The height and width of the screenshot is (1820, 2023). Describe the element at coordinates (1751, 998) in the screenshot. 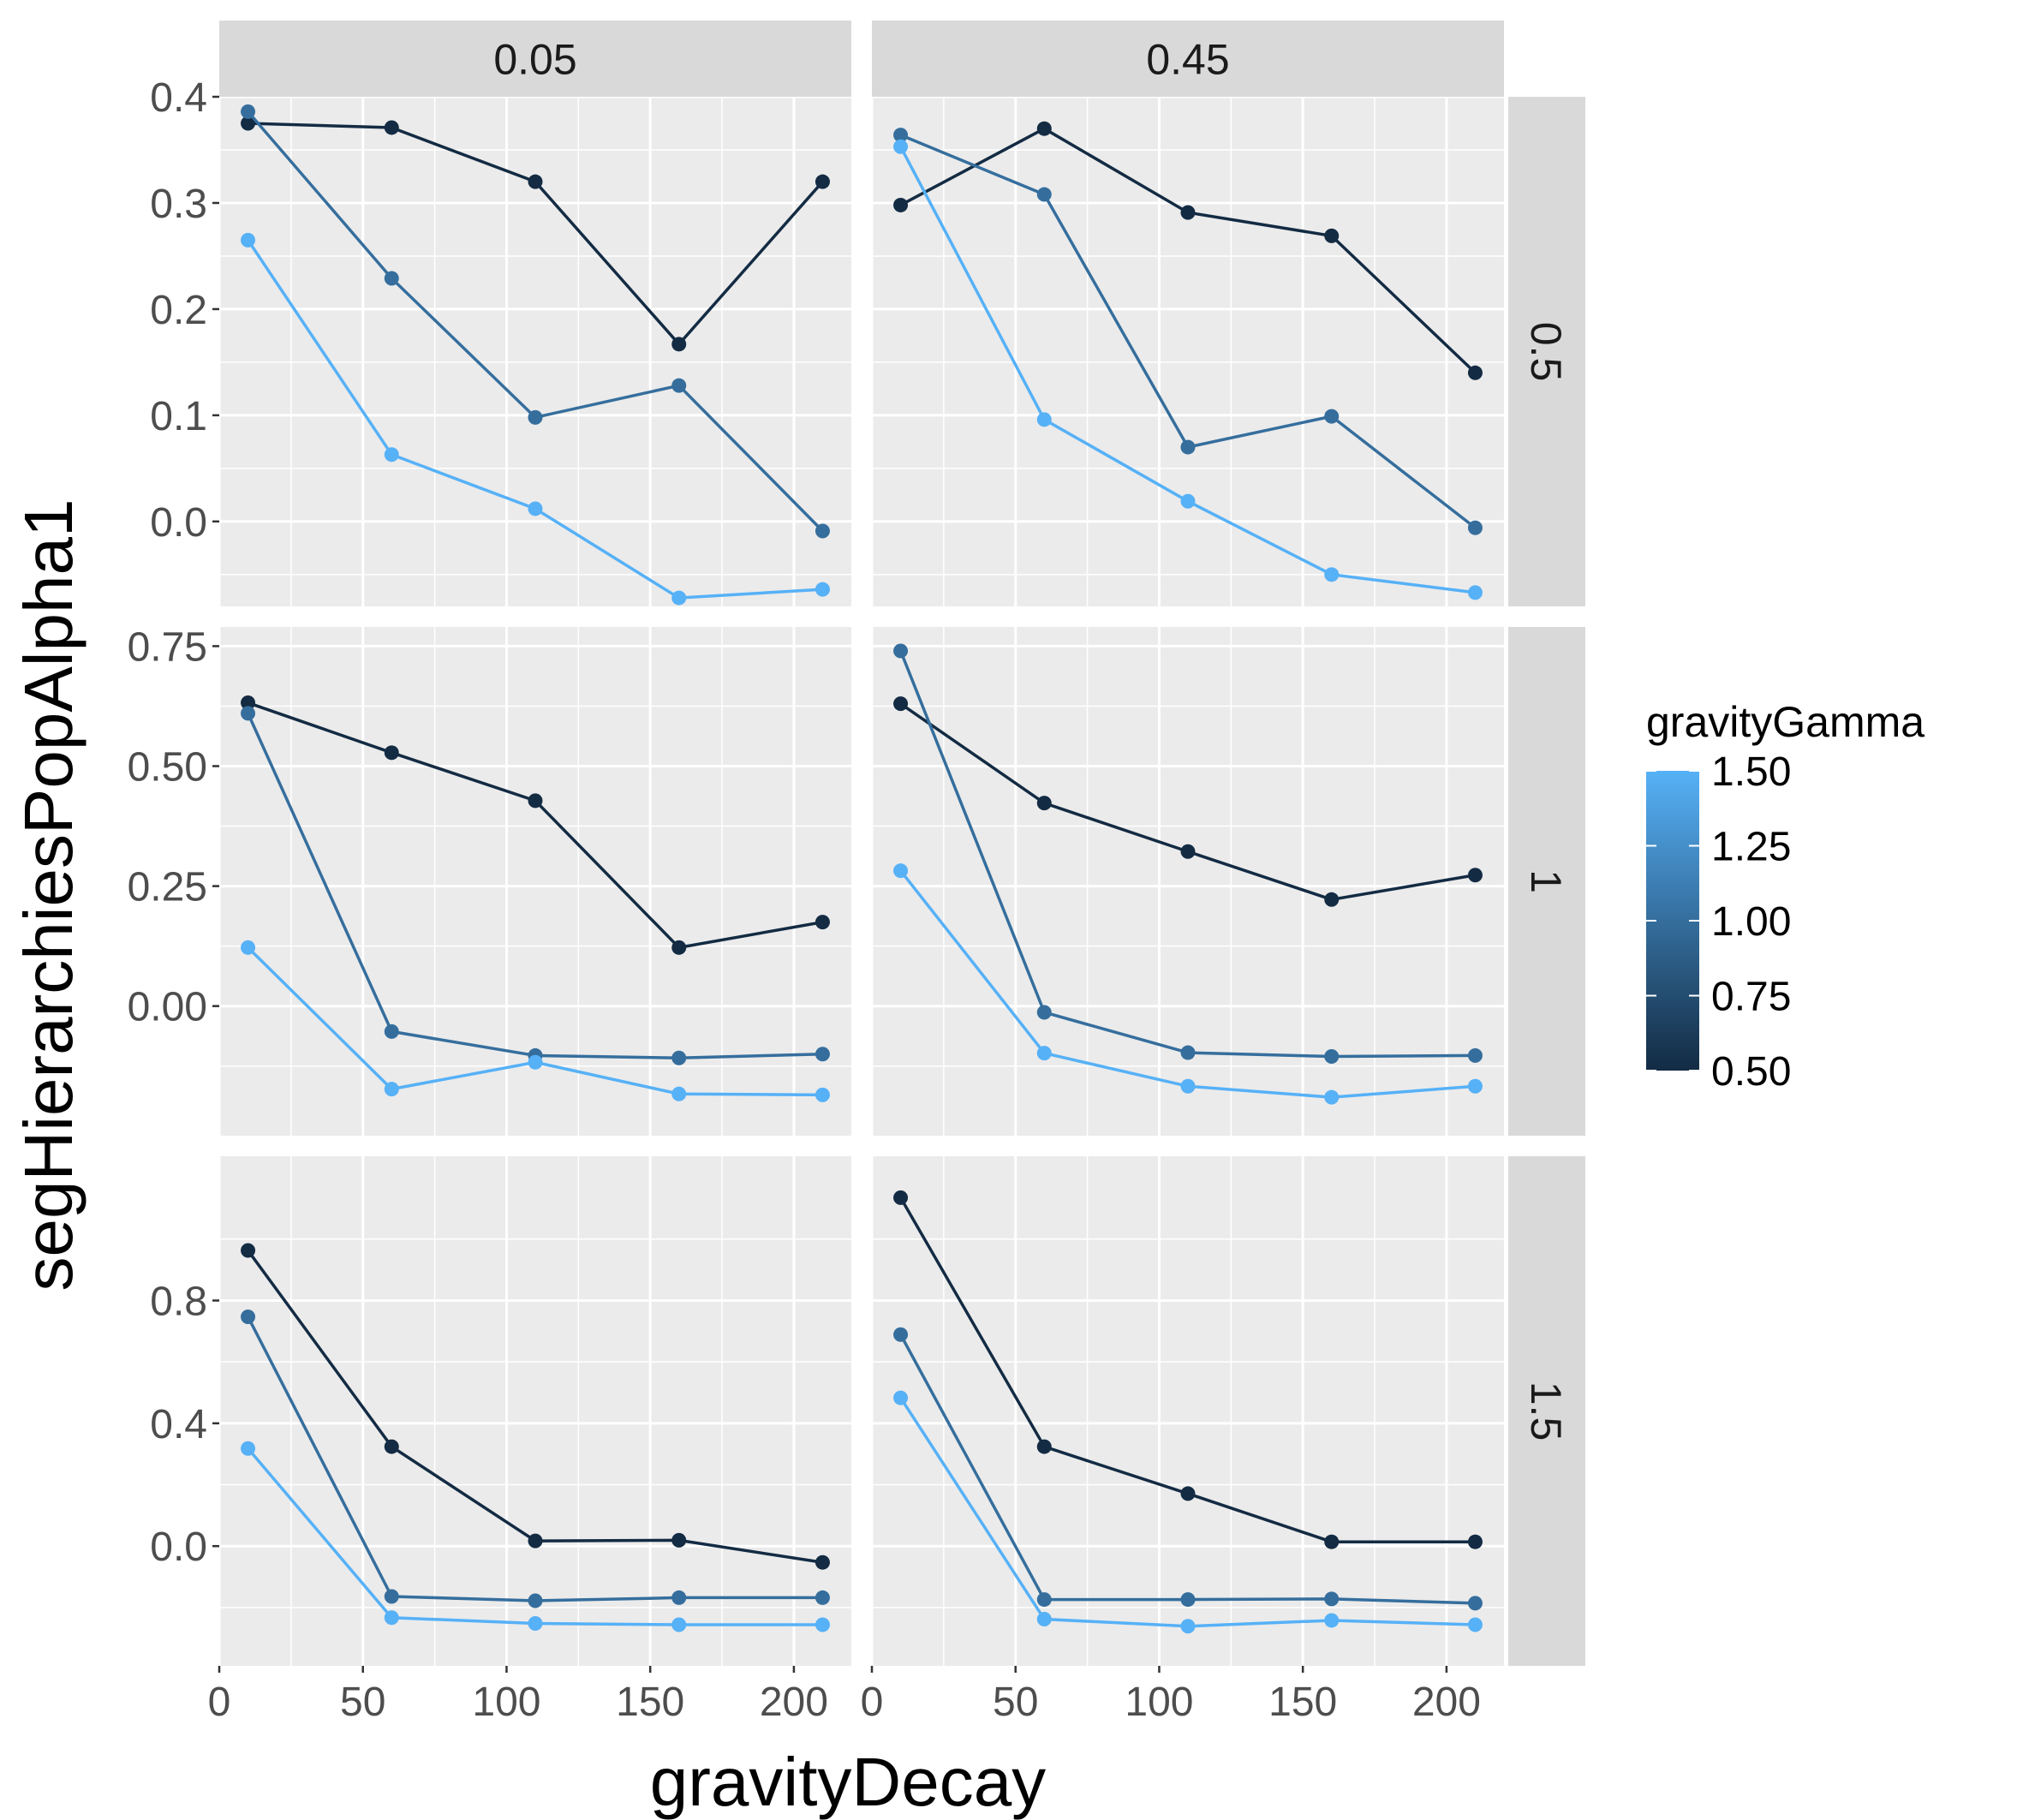

I see `legend-break-label: 0.75` at that location.